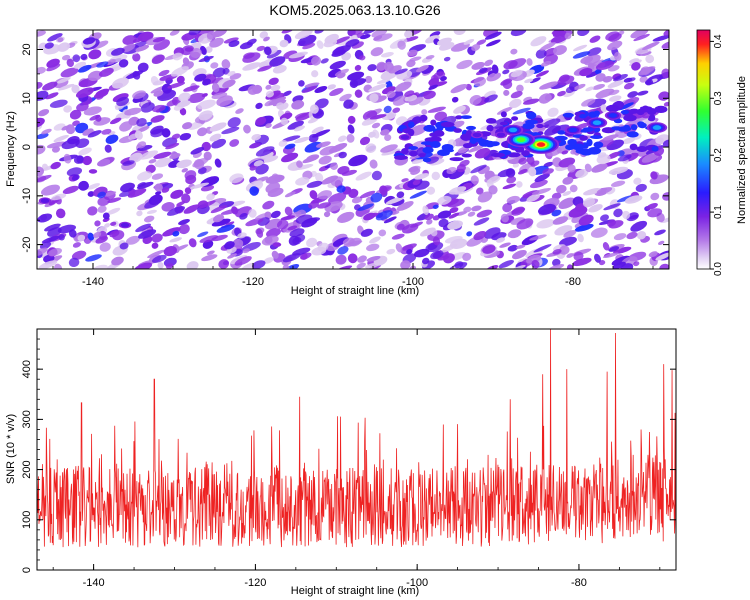 The width and height of the screenshot is (750, 600). I want to click on spectrogram-y-tick-label: 10, so click(27, 98).